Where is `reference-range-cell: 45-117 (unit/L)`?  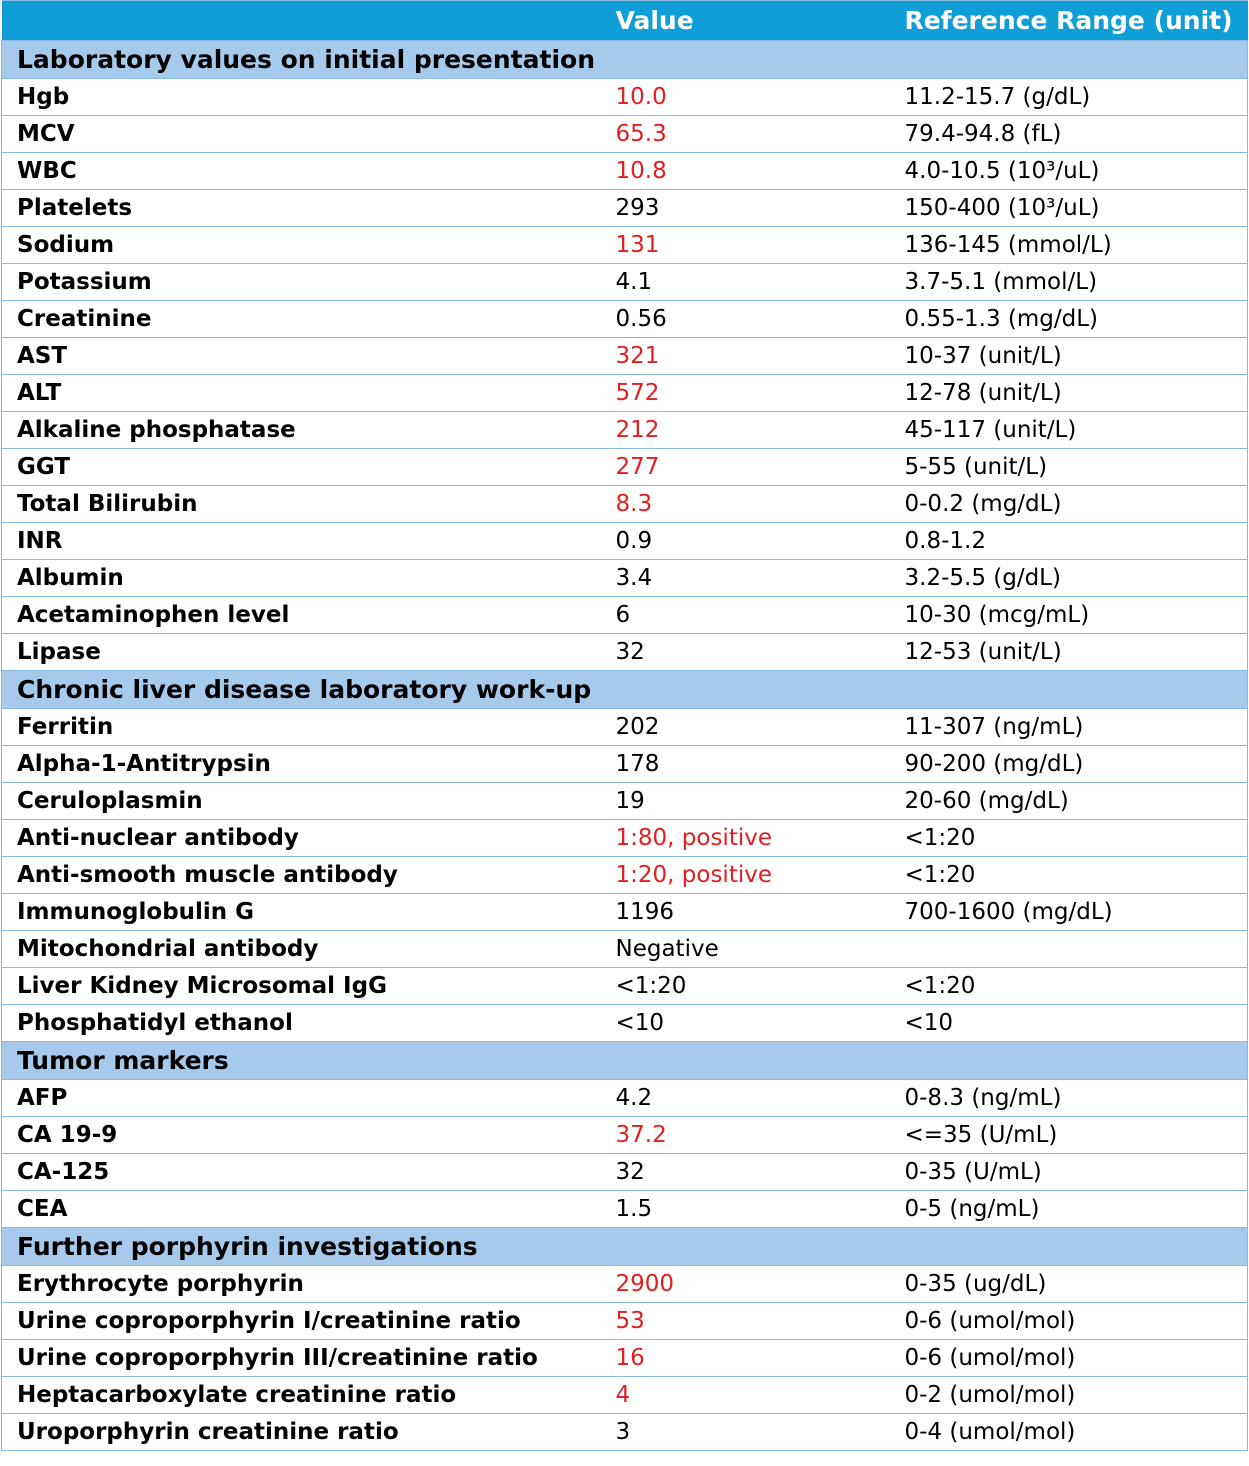
reference-range-cell: 45-117 (unit/L) is located at coordinates (1067, 430).